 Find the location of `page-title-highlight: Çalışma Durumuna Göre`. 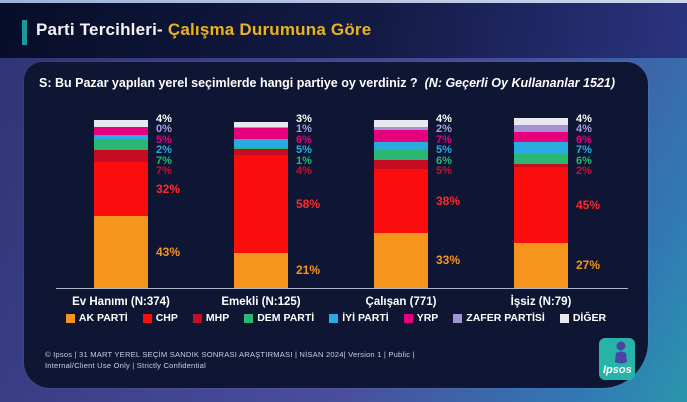

page-title-highlight: Çalışma Durumuna Göre is located at coordinates (269, 29).